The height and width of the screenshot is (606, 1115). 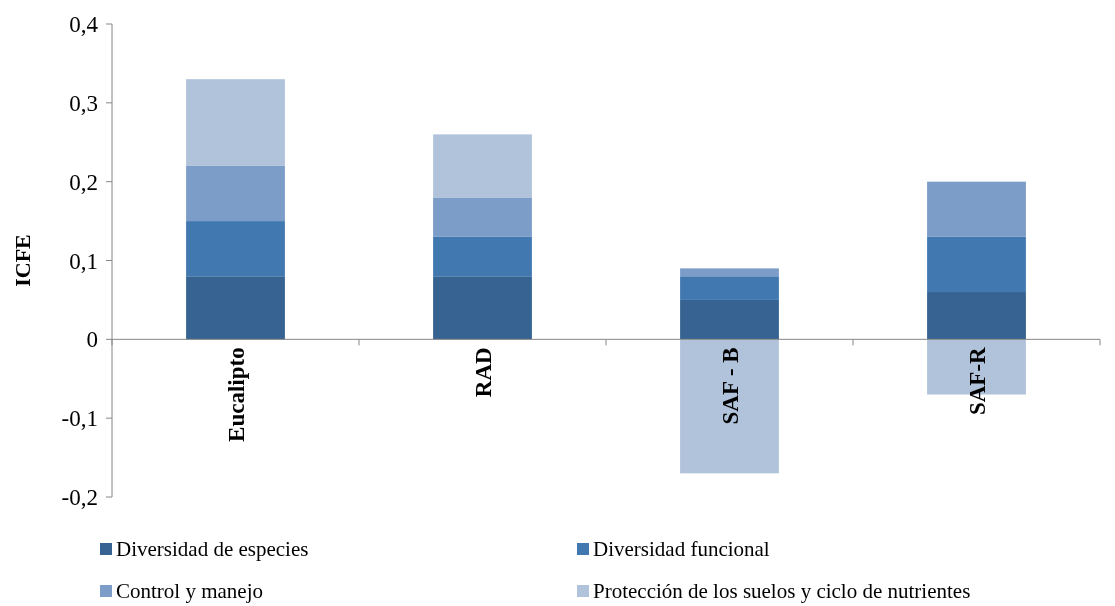 I want to click on x-tick-label: SAF-R, so click(x=977, y=381).